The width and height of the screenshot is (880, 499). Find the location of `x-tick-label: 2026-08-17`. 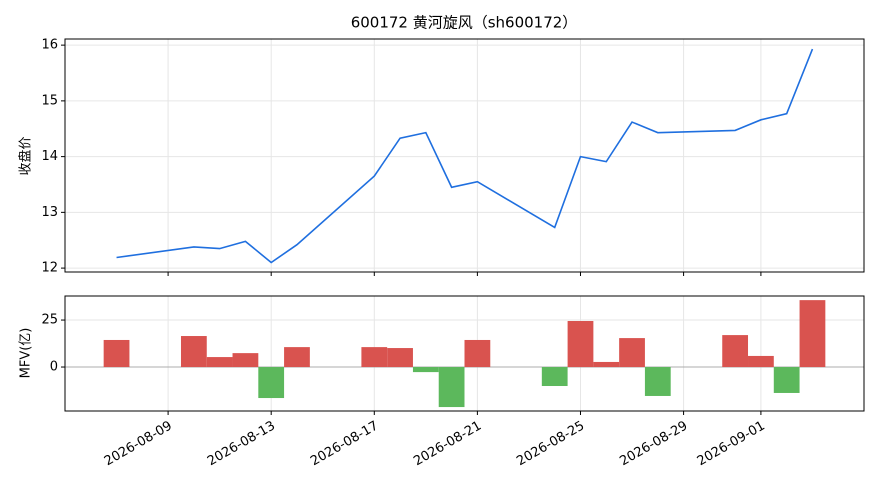

x-tick-label: 2026-08-17 is located at coordinates (344, 444).